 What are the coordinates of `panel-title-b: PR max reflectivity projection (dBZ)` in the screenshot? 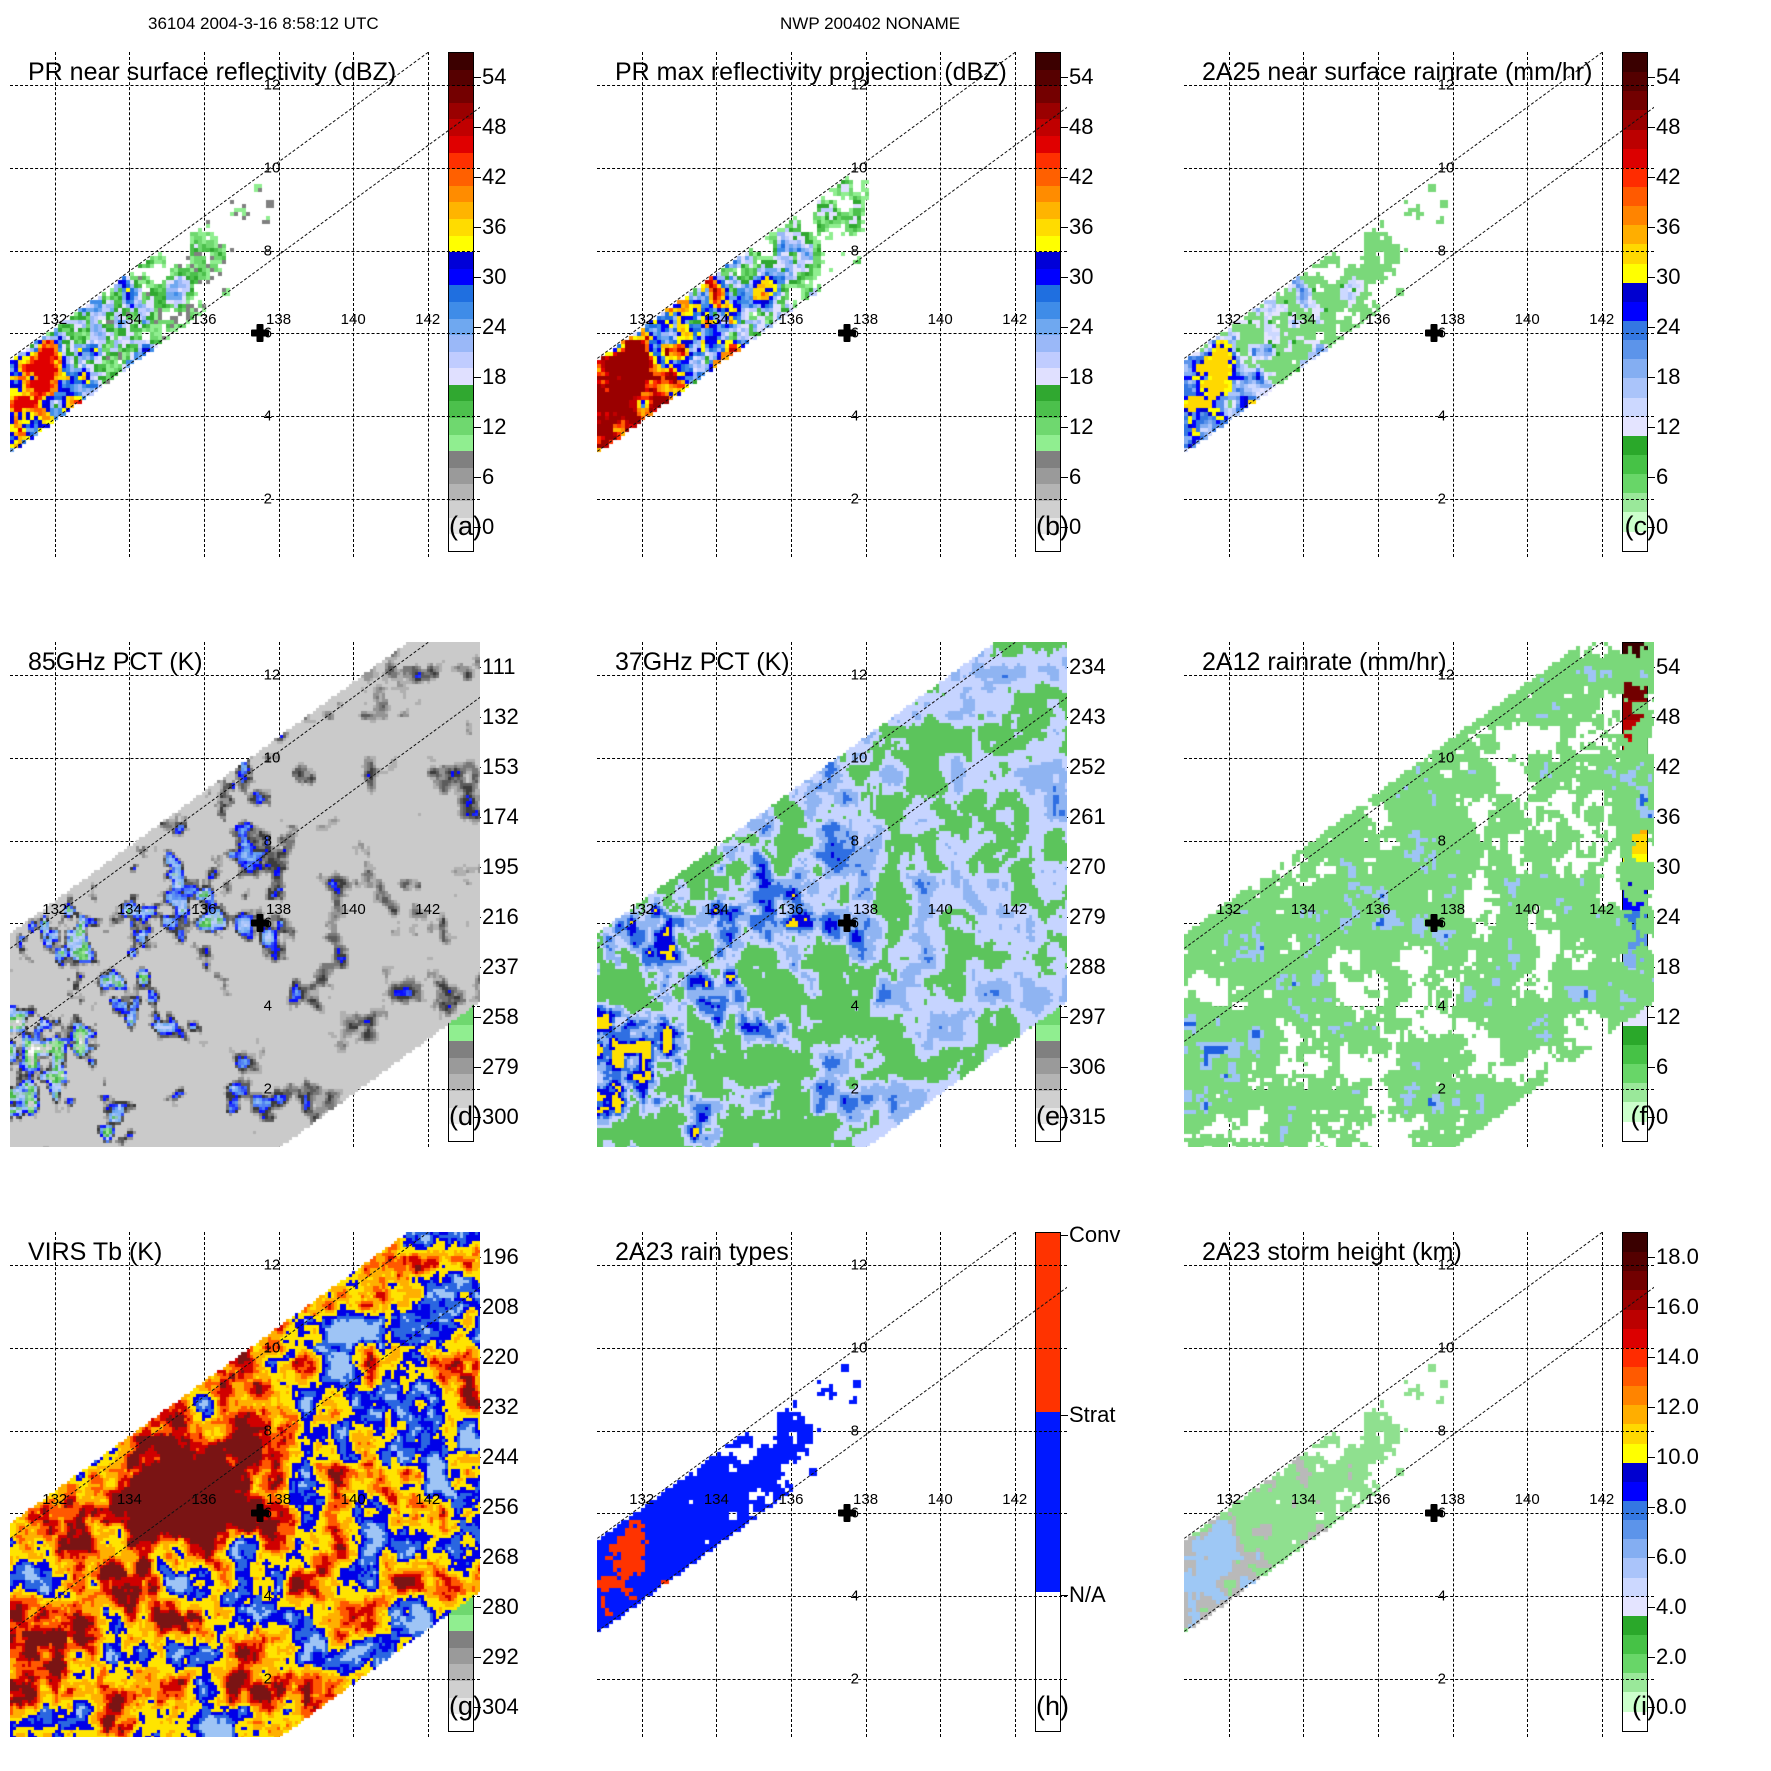 It's located at (811, 72).